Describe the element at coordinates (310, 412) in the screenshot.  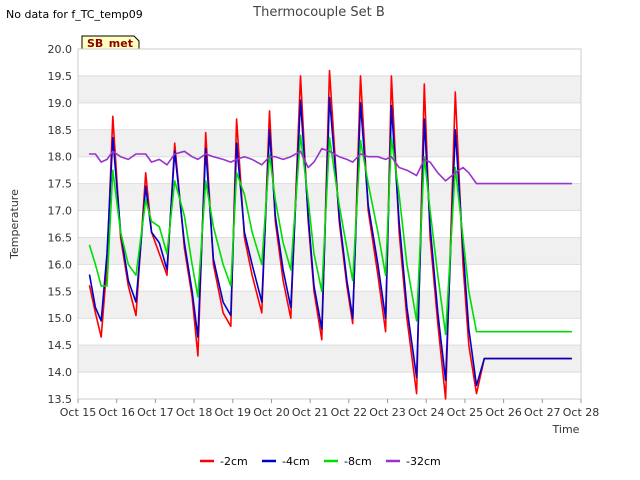
I see `x-tick-label: Oct 21` at that location.